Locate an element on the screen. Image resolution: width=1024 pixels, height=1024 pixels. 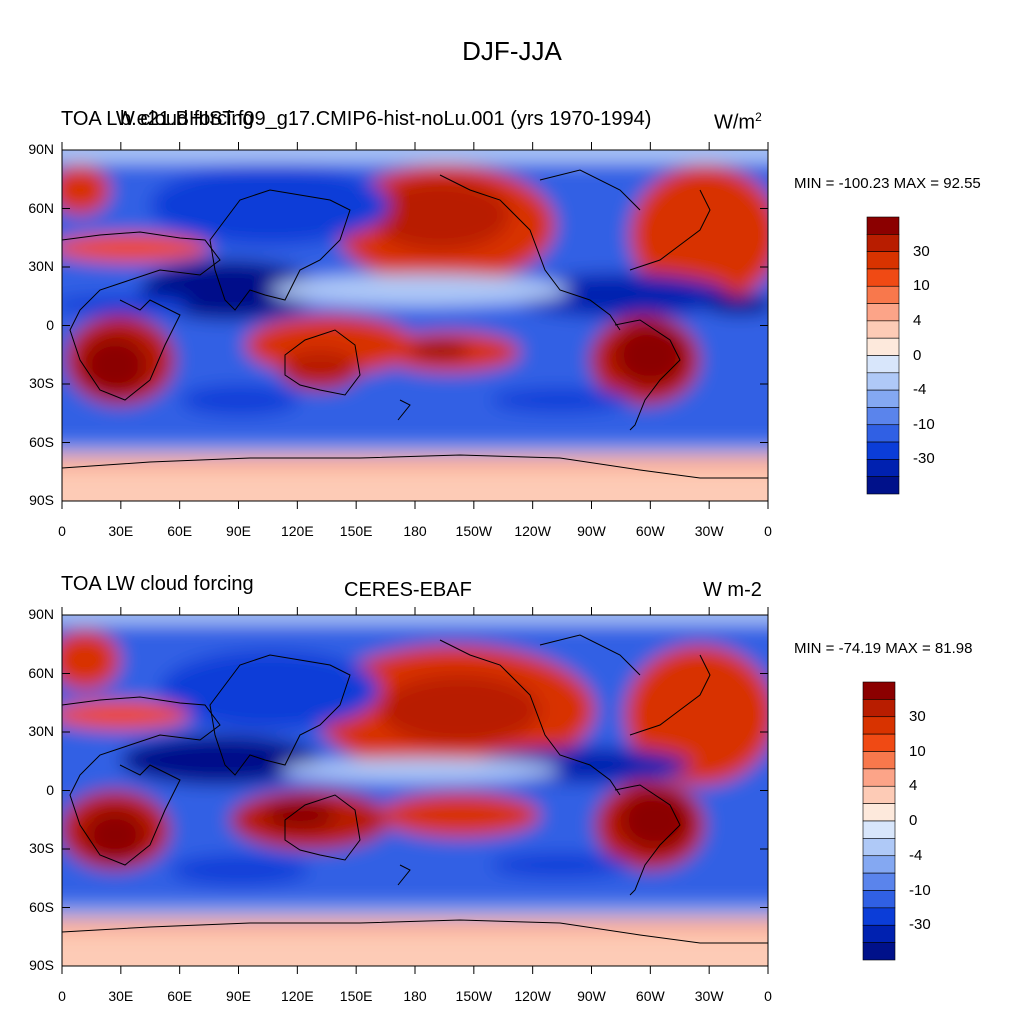
panel1-left-title: TOA LW cloud forcing is located at coordinates (157, 119).